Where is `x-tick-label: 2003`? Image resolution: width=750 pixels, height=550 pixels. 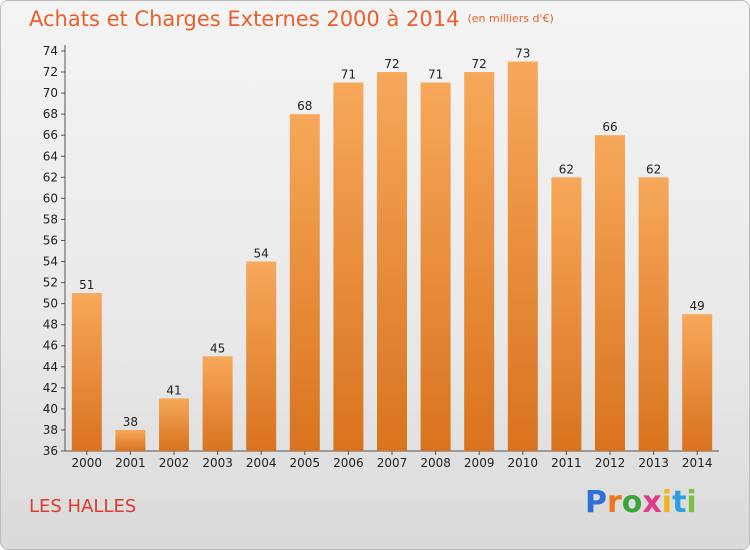 x-tick-label: 2003 is located at coordinates (217, 463).